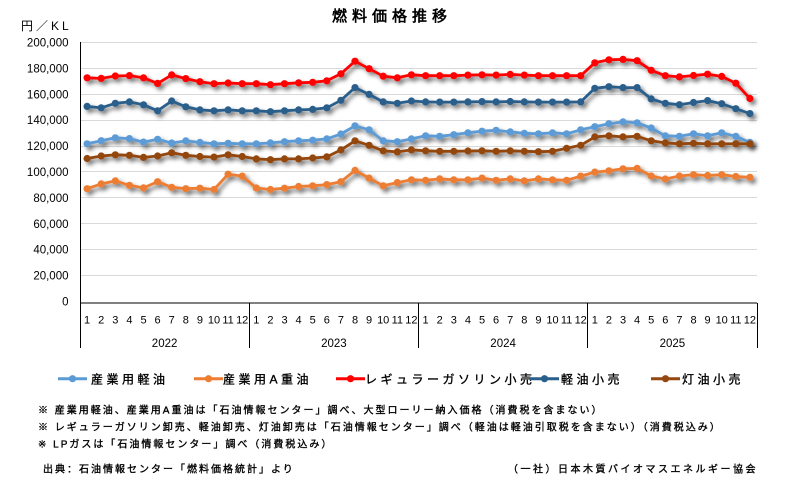 The height and width of the screenshot is (490, 789). What do you see at coordinates (50, 225) in the screenshot?
I see `svg-text: 60,000` at bounding box center [50, 225].